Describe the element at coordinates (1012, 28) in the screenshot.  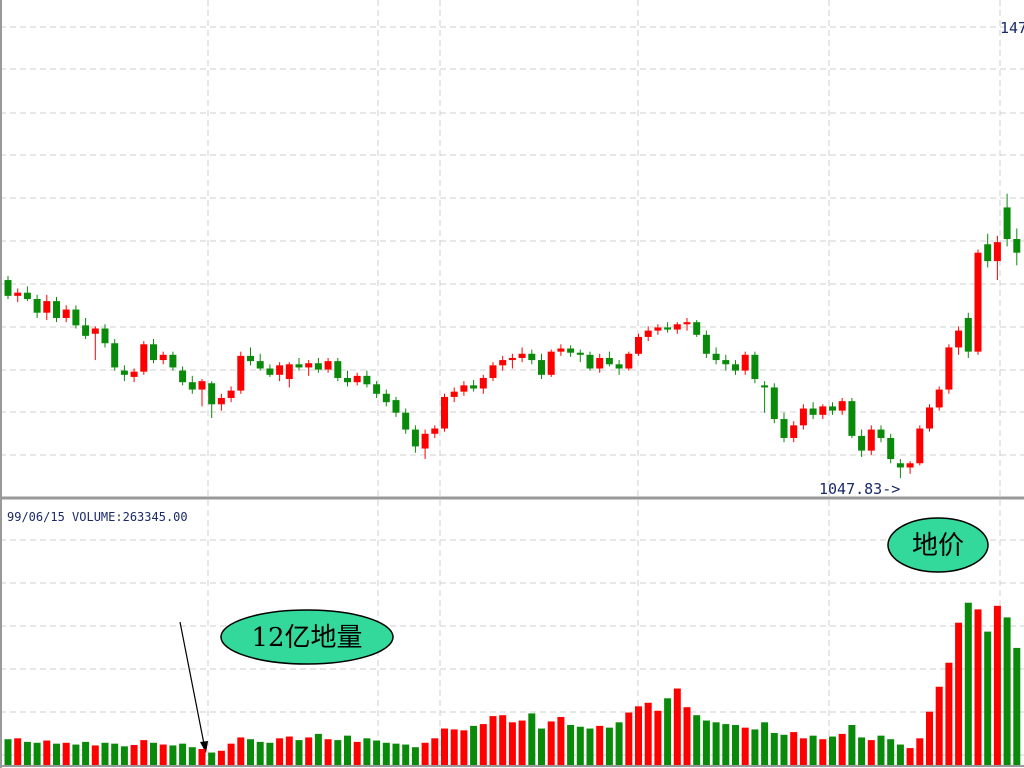
I see `price-label: 147` at that location.